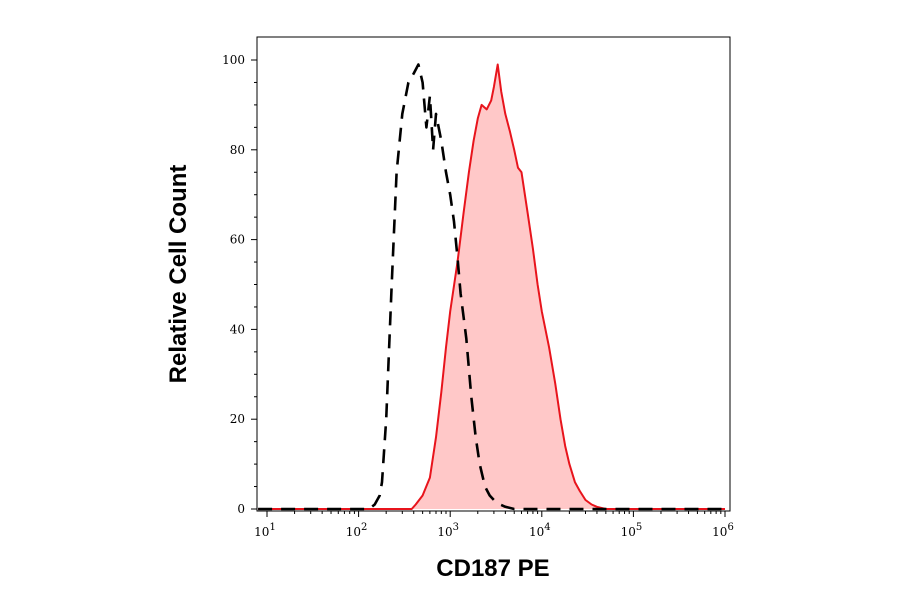 This screenshot has width=900, height=594. I want to click on x-tick-label: 10⁴, so click(540, 530).